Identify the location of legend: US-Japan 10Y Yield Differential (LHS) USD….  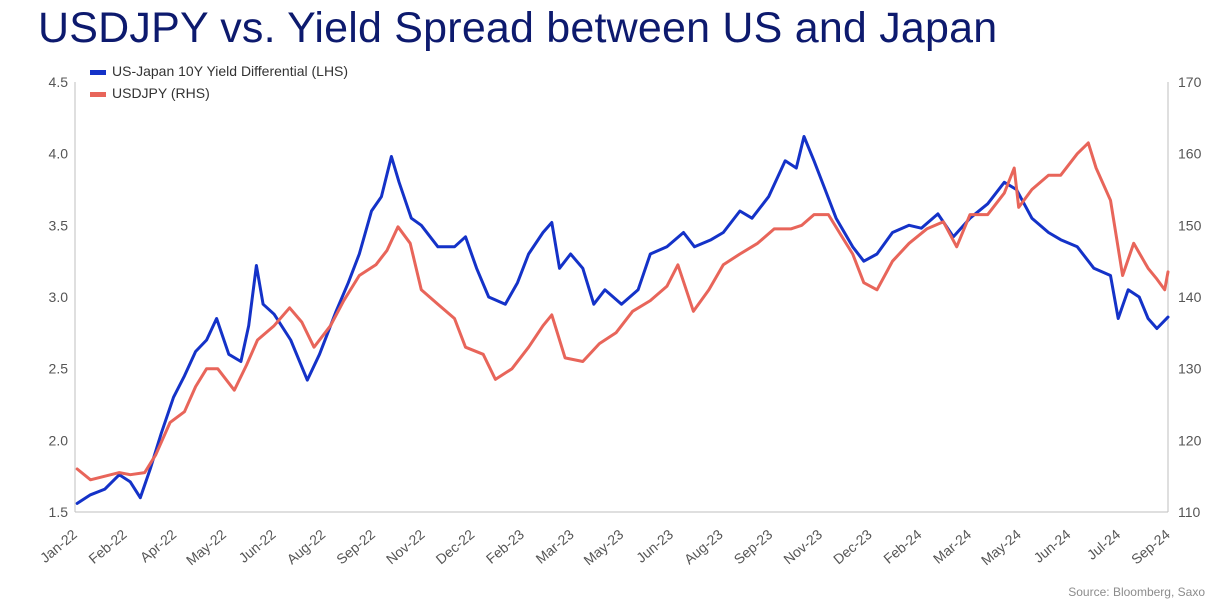
(219, 82).